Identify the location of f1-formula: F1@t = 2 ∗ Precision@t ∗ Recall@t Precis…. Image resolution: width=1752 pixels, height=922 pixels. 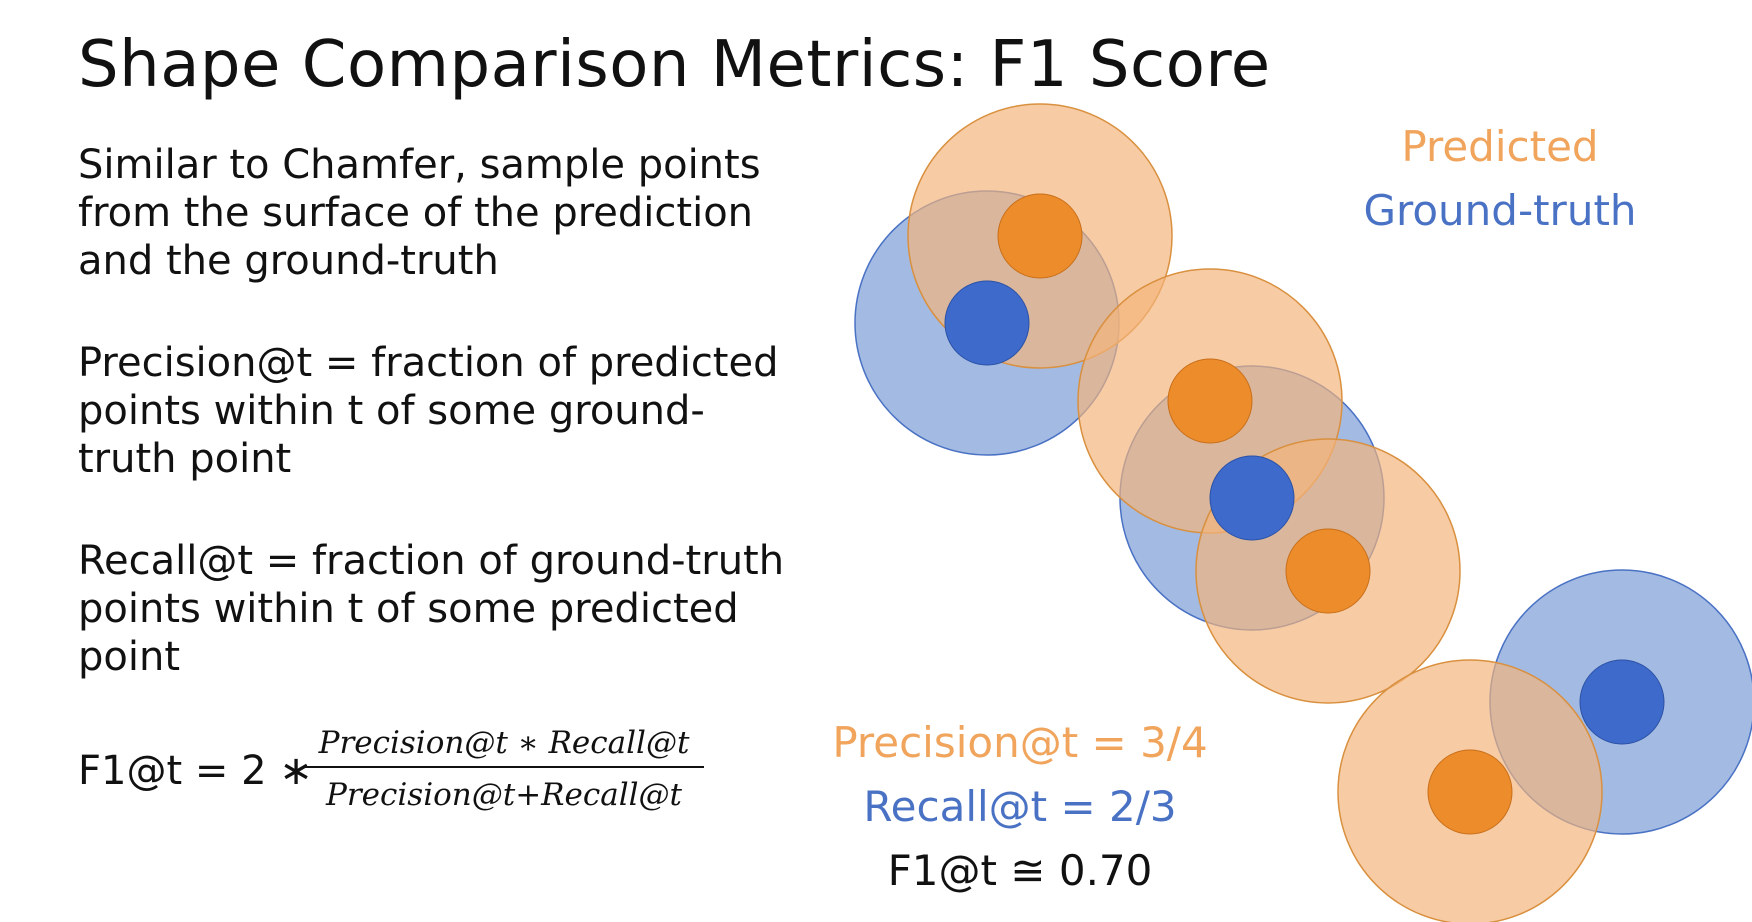
(428, 772).